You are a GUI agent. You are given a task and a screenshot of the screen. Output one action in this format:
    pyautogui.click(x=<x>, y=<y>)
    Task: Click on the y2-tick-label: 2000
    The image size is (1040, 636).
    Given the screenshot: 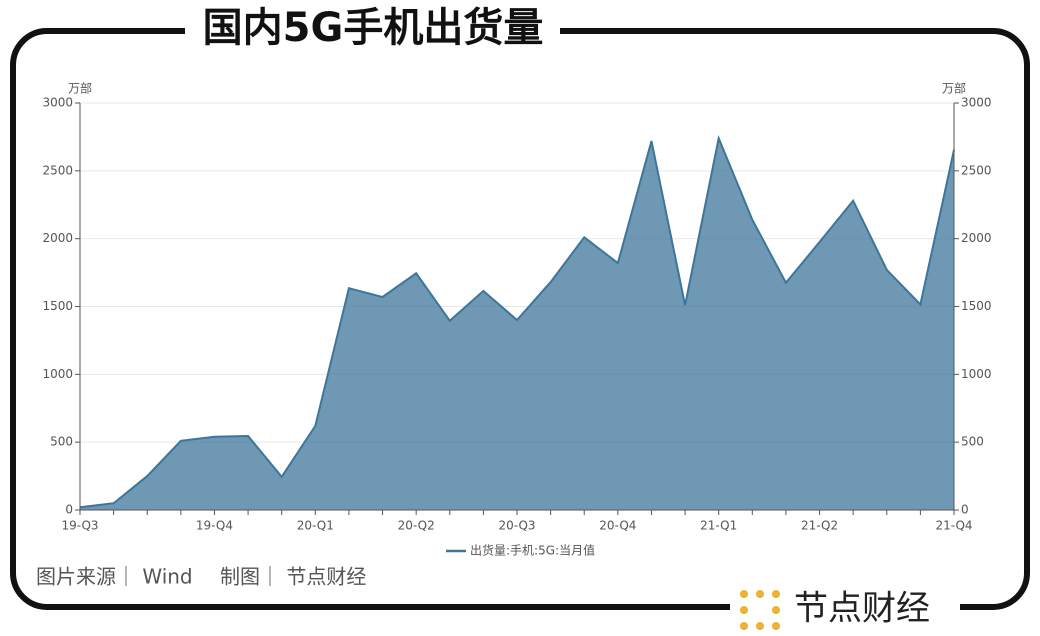 What is the action you would take?
    pyautogui.click(x=976, y=238)
    